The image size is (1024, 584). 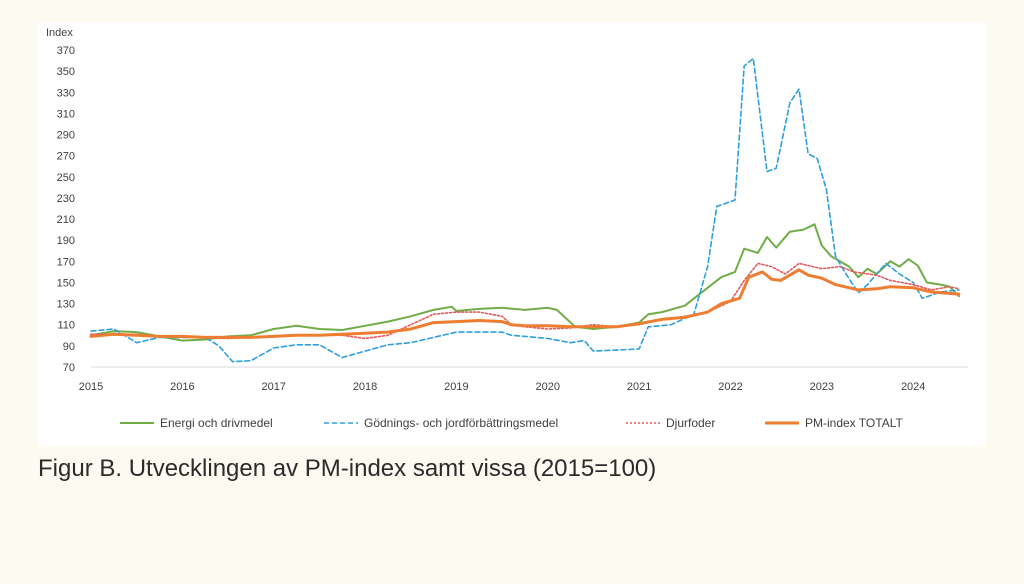 What do you see at coordinates (639, 387) in the screenshot?
I see `x-tick-label: 2021` at bounding box center [639, 387].